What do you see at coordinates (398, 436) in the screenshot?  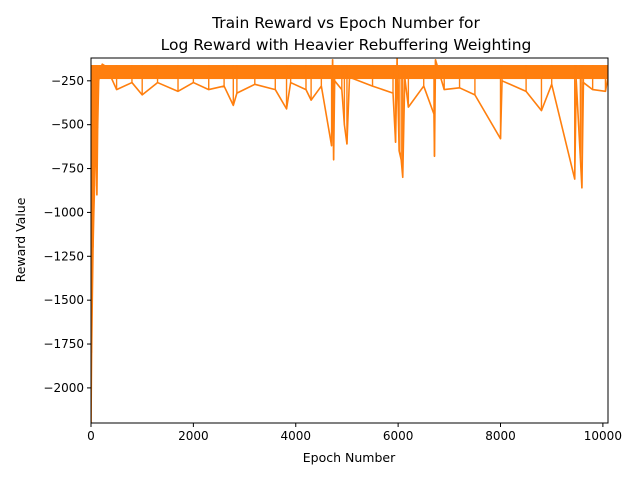 I see `x-tick-label: 6000` at bounding box center [398, 436].